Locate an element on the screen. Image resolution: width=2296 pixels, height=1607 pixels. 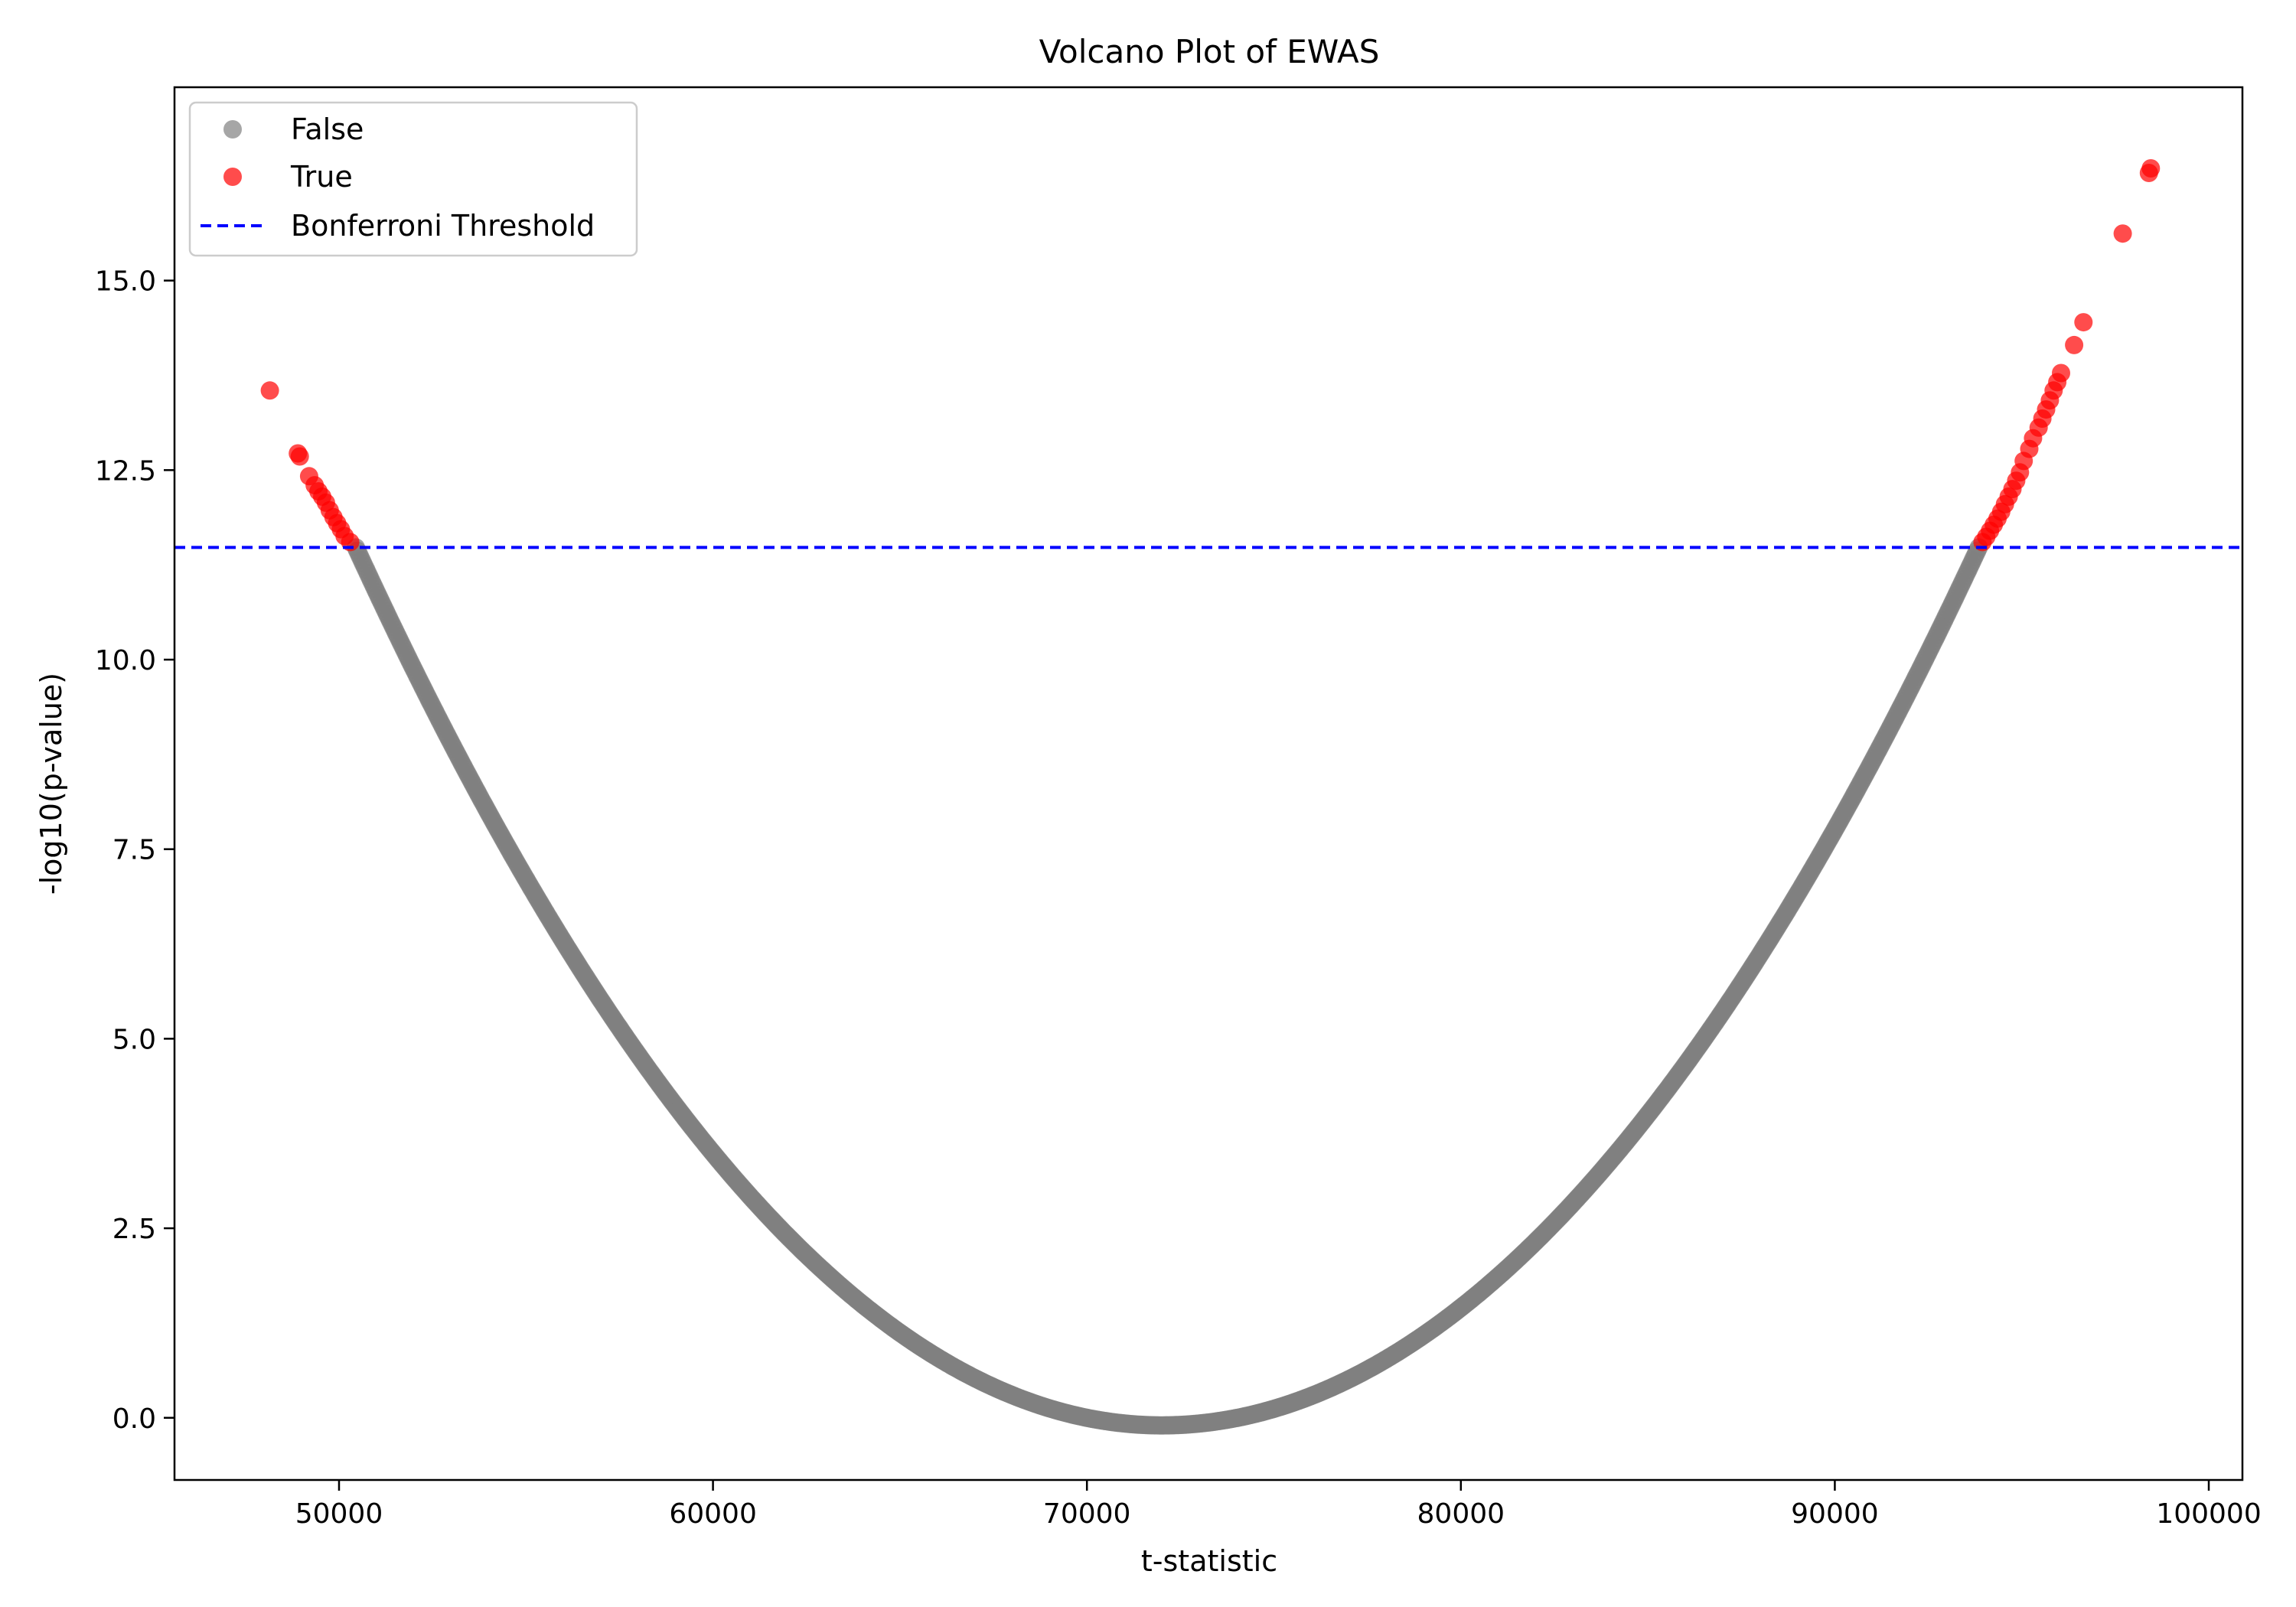
legend-box is located at coordinates (413, 179).